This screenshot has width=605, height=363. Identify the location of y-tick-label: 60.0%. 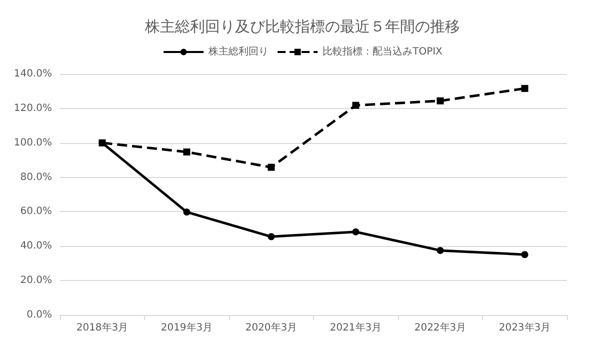
(36, 212).